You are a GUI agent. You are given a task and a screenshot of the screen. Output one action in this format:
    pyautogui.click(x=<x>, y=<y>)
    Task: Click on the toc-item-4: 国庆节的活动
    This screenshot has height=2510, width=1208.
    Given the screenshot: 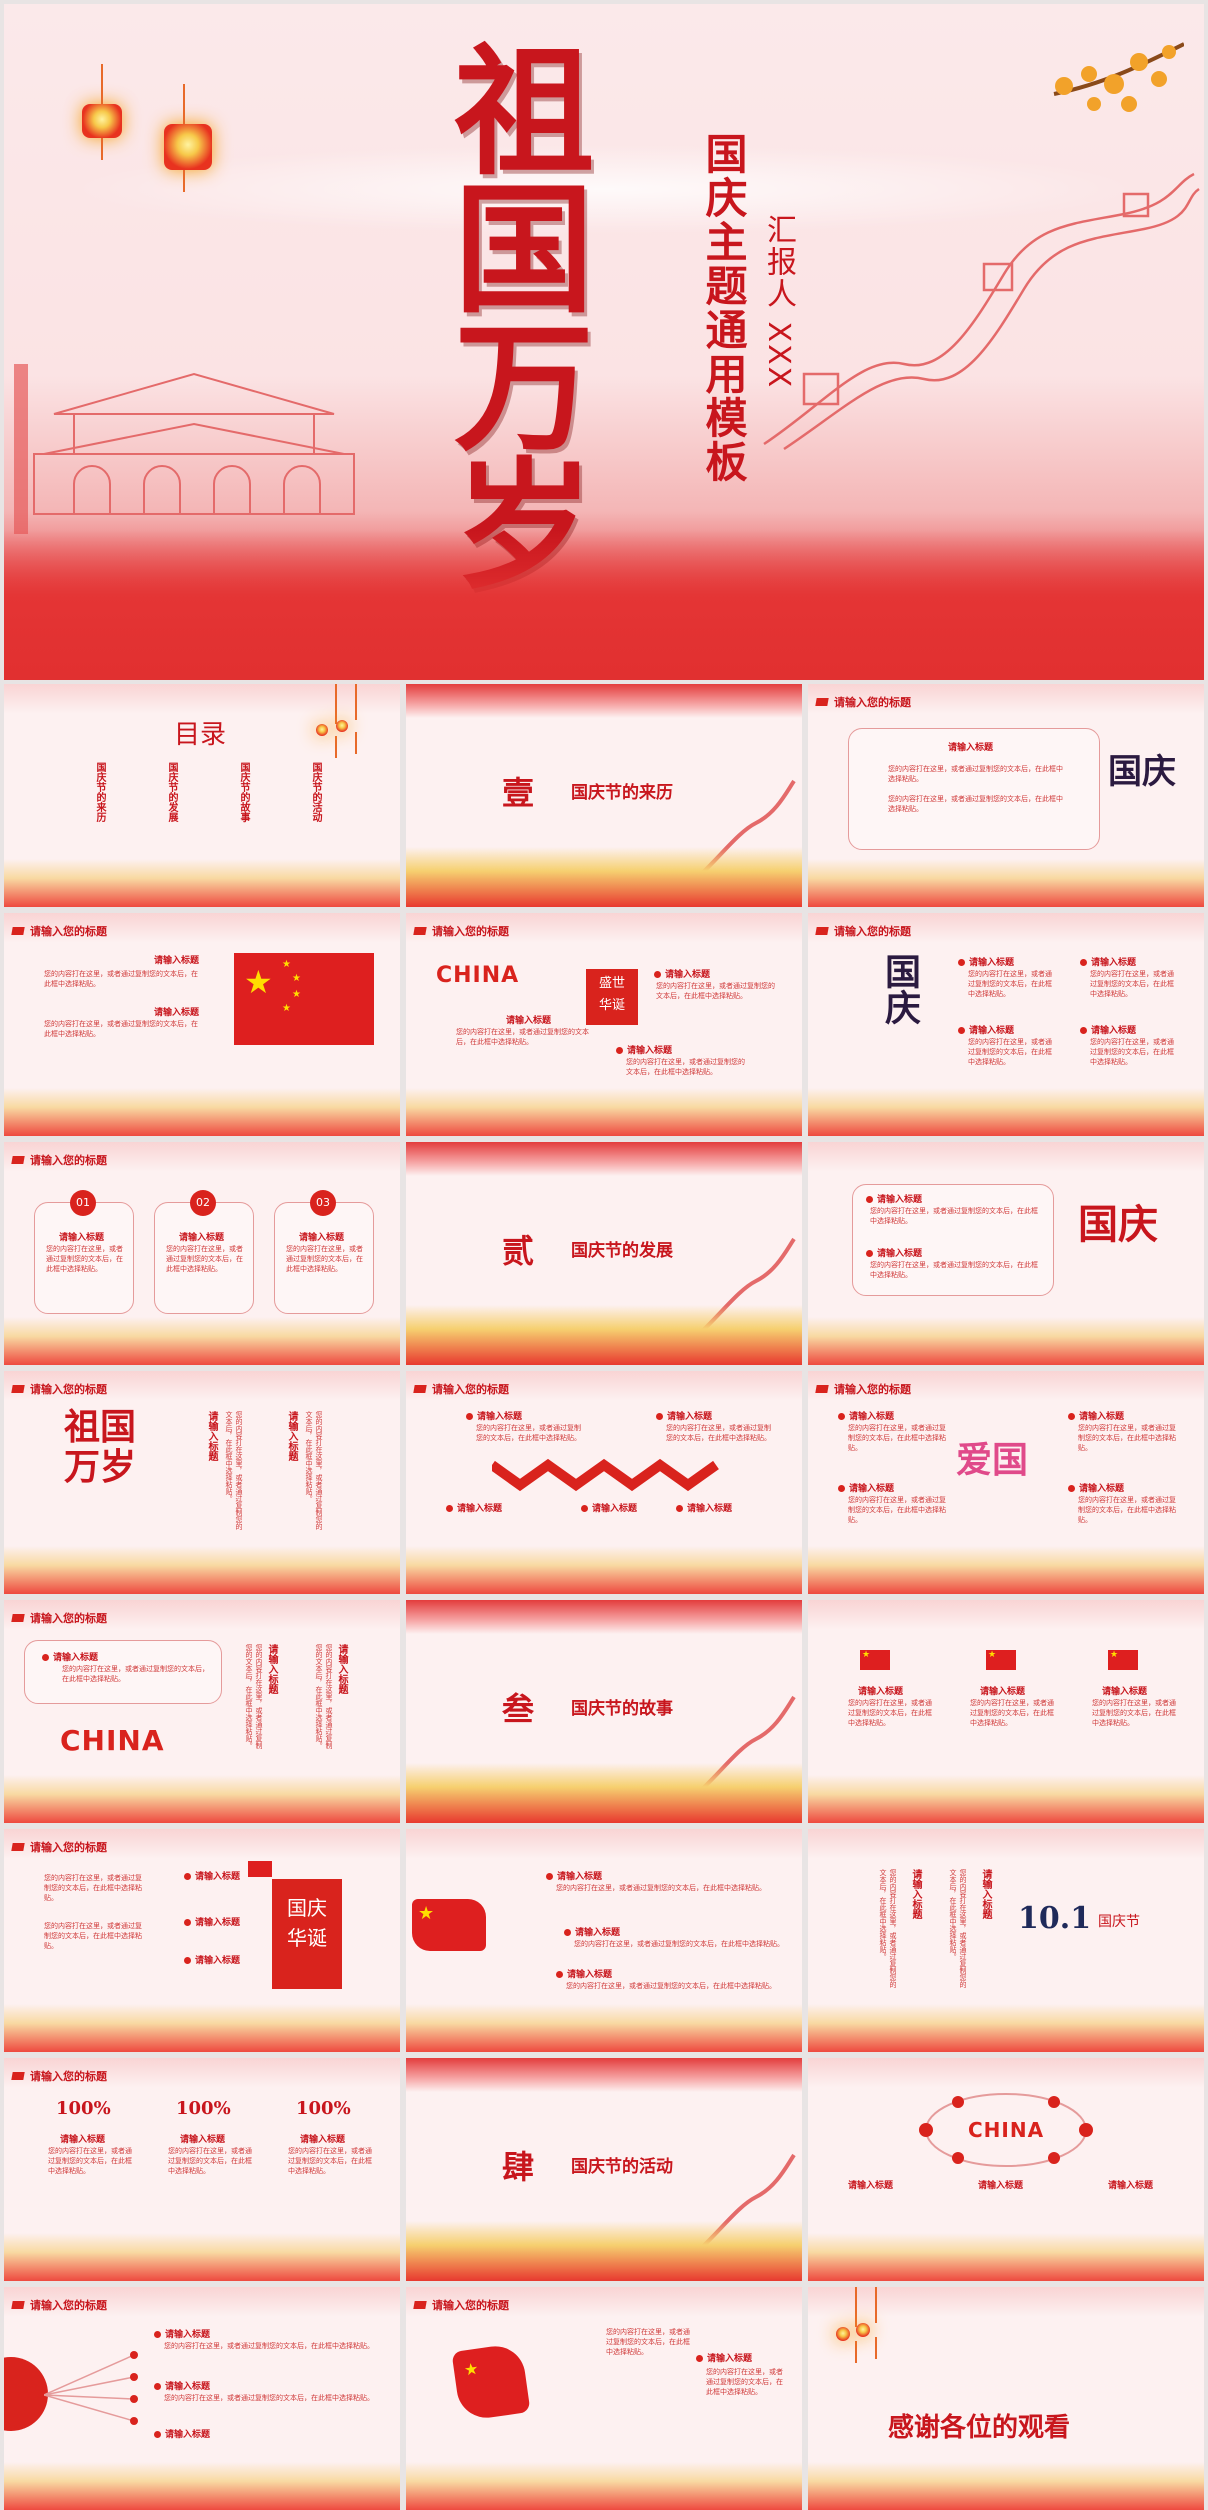 What is the action you would take?
    pyautogui.click(x=315, y=792)
    